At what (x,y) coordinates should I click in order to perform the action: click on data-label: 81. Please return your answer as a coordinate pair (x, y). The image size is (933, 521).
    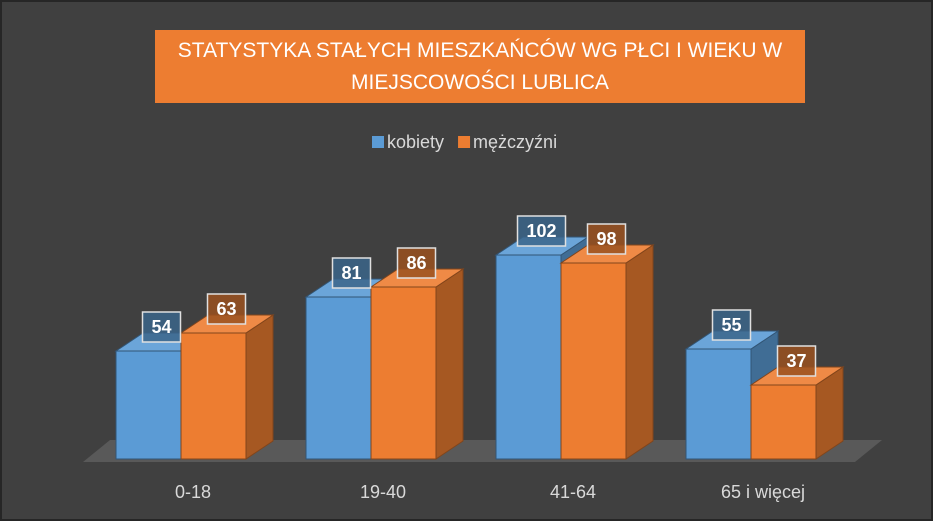
    Looking at the image, I should click on (351, 273).